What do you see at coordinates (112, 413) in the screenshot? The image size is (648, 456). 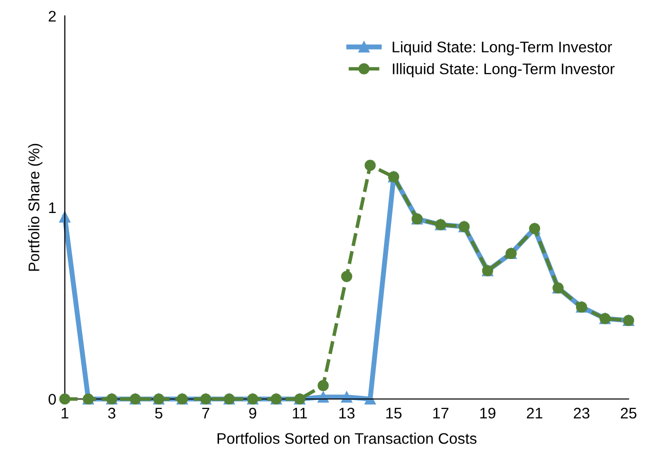 I see `x-tick-label: 3` at bounding box center [112, 413].